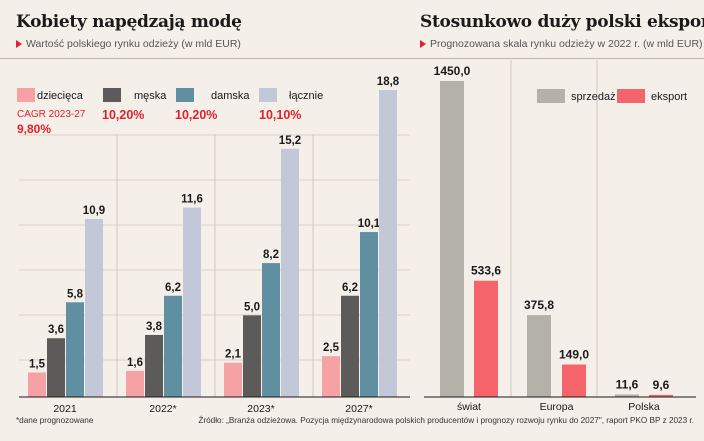  What do you see at coordinates (593, 97) in the screenshot?
I see `legend-label: sprzedaż` at bounding box center [593, 97].